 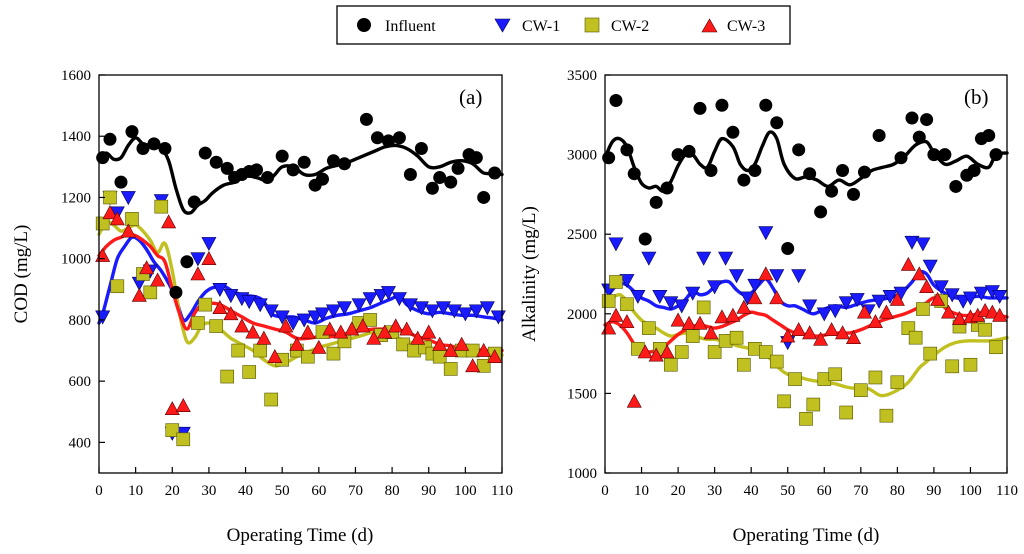 What do you see at coordinates (970, 491) in the screenshot?
I see `panel-b-x-tick-label: 100` at bounding box center [970, 491].